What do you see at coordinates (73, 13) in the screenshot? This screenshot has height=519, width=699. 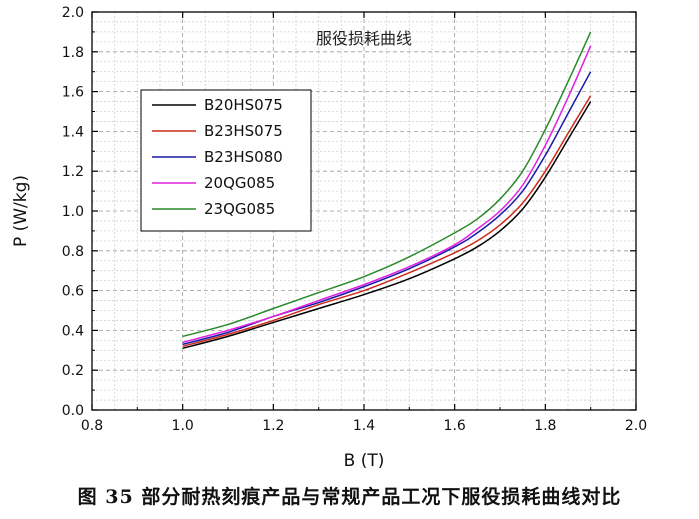 I see `y-tick-label: 2.0` at bounding box center [73, 13].